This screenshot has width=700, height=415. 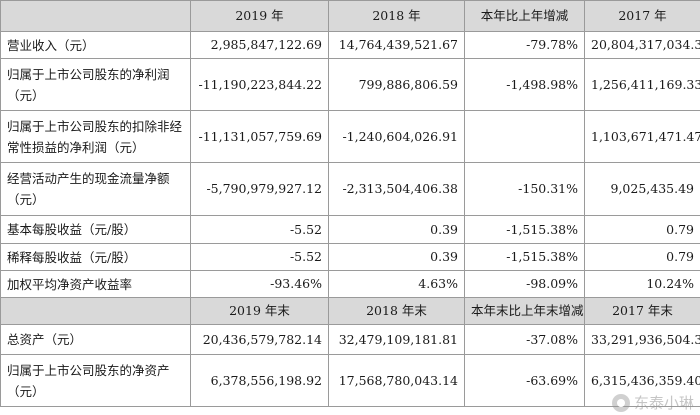 I want to click on value-2018: 14,764,439,521.67, so click(x=396, y=45).